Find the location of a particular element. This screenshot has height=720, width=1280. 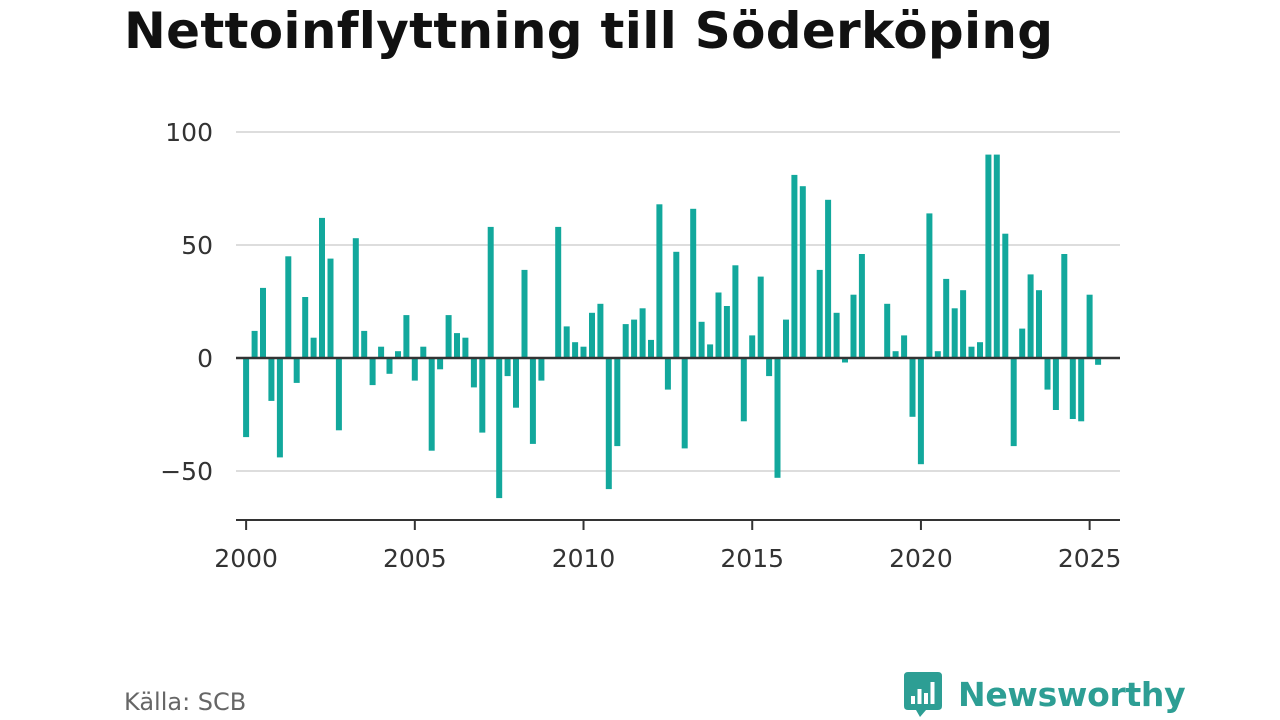

source-label: Källa: SCB is located at coordinates (185, 702).